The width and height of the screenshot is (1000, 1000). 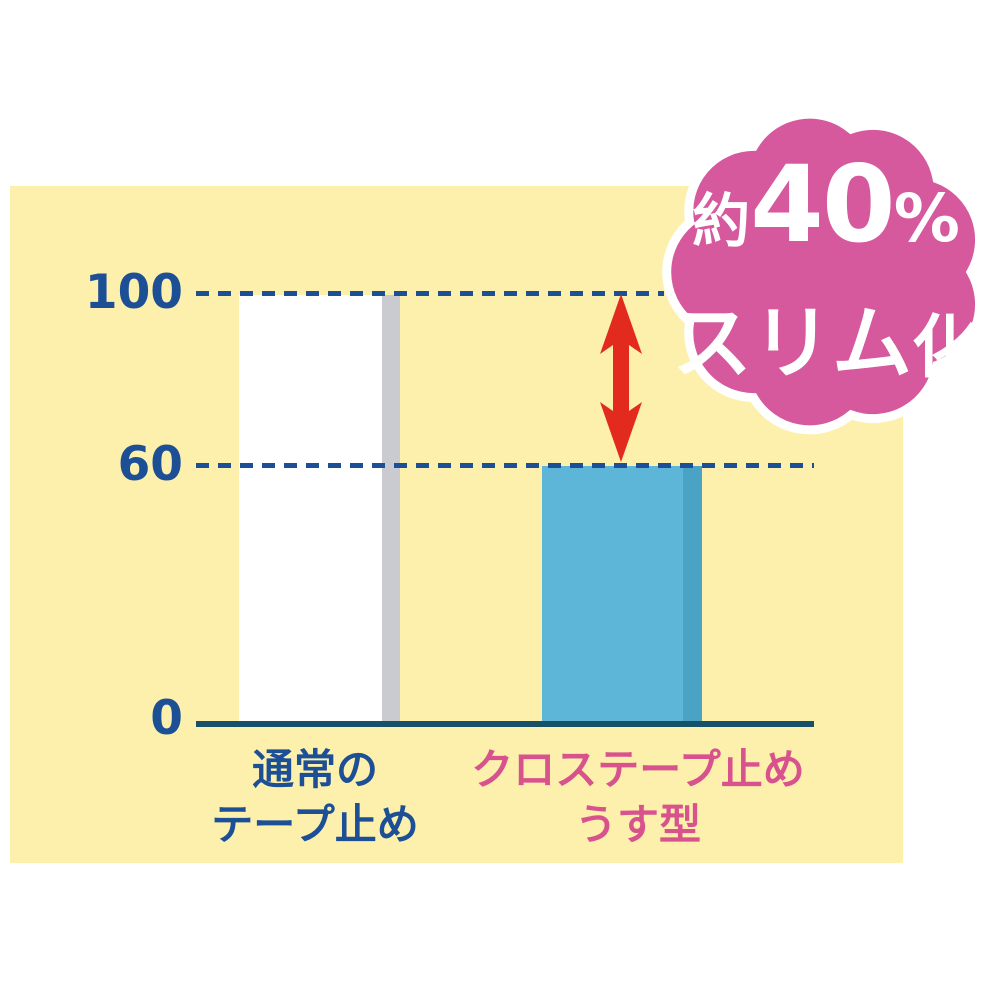 I want to click on ytick-label-60: 60, so click(x=150, y=464).